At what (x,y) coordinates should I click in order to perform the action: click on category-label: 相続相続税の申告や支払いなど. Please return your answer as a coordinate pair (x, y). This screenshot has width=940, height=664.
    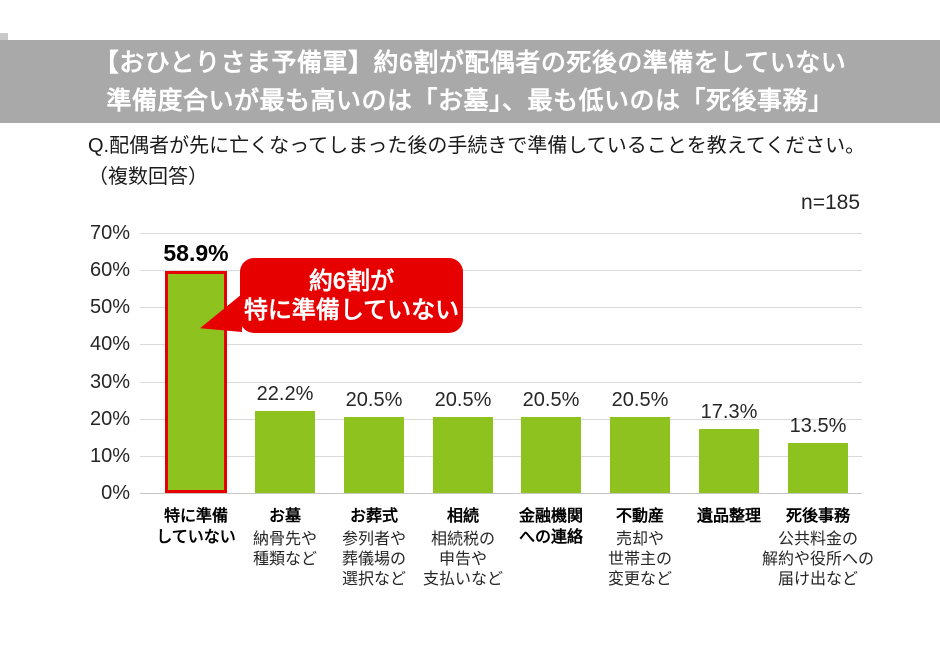
    Looking at the image, I should click on (463, 548).